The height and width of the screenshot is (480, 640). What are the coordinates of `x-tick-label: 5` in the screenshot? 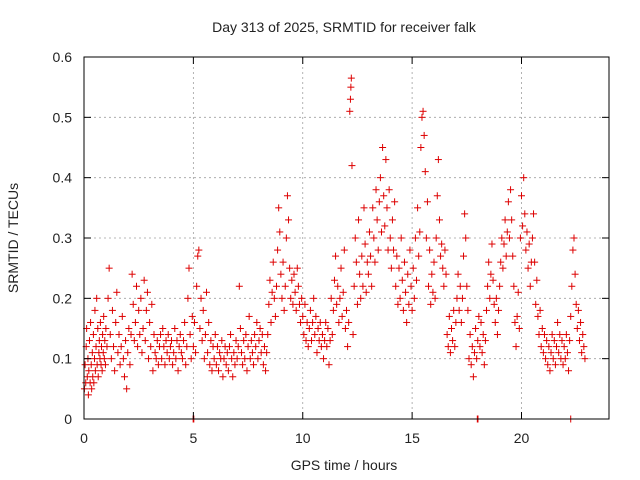 It's located at (193, 438).